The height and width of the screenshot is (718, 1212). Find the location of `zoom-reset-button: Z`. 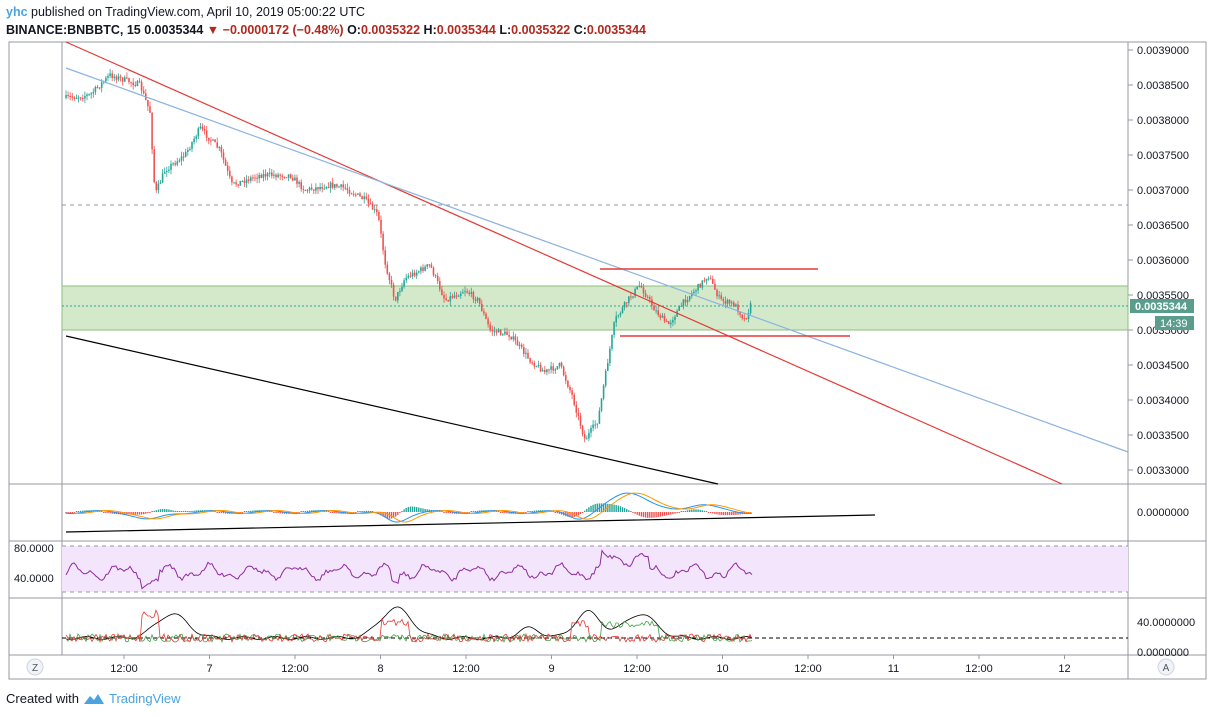

zoom-reset-button: Z is located at coordinates (35, 667).